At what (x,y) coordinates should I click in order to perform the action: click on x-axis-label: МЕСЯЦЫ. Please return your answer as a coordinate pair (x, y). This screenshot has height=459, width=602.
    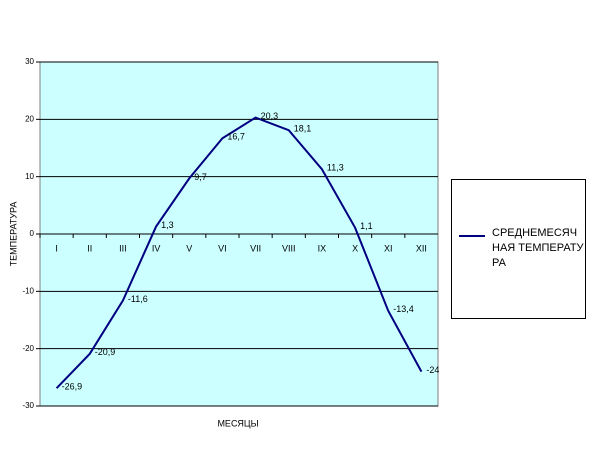
    Looking at the image, I should click on (237, 423).